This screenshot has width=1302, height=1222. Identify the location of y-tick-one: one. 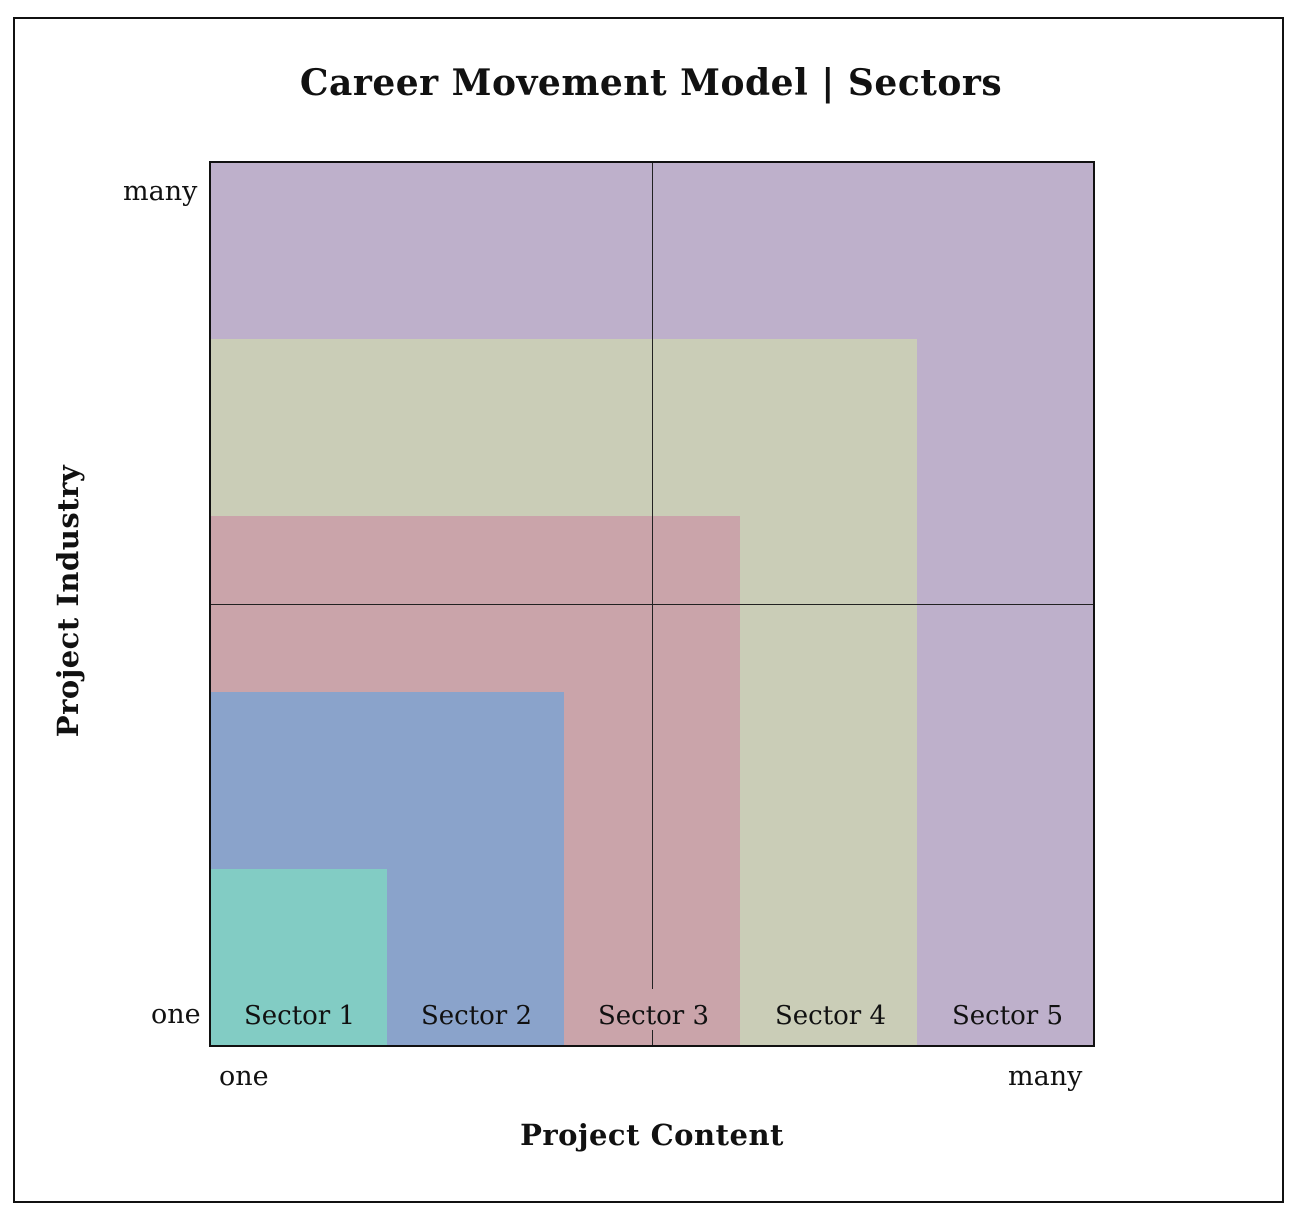
(176, 1014).